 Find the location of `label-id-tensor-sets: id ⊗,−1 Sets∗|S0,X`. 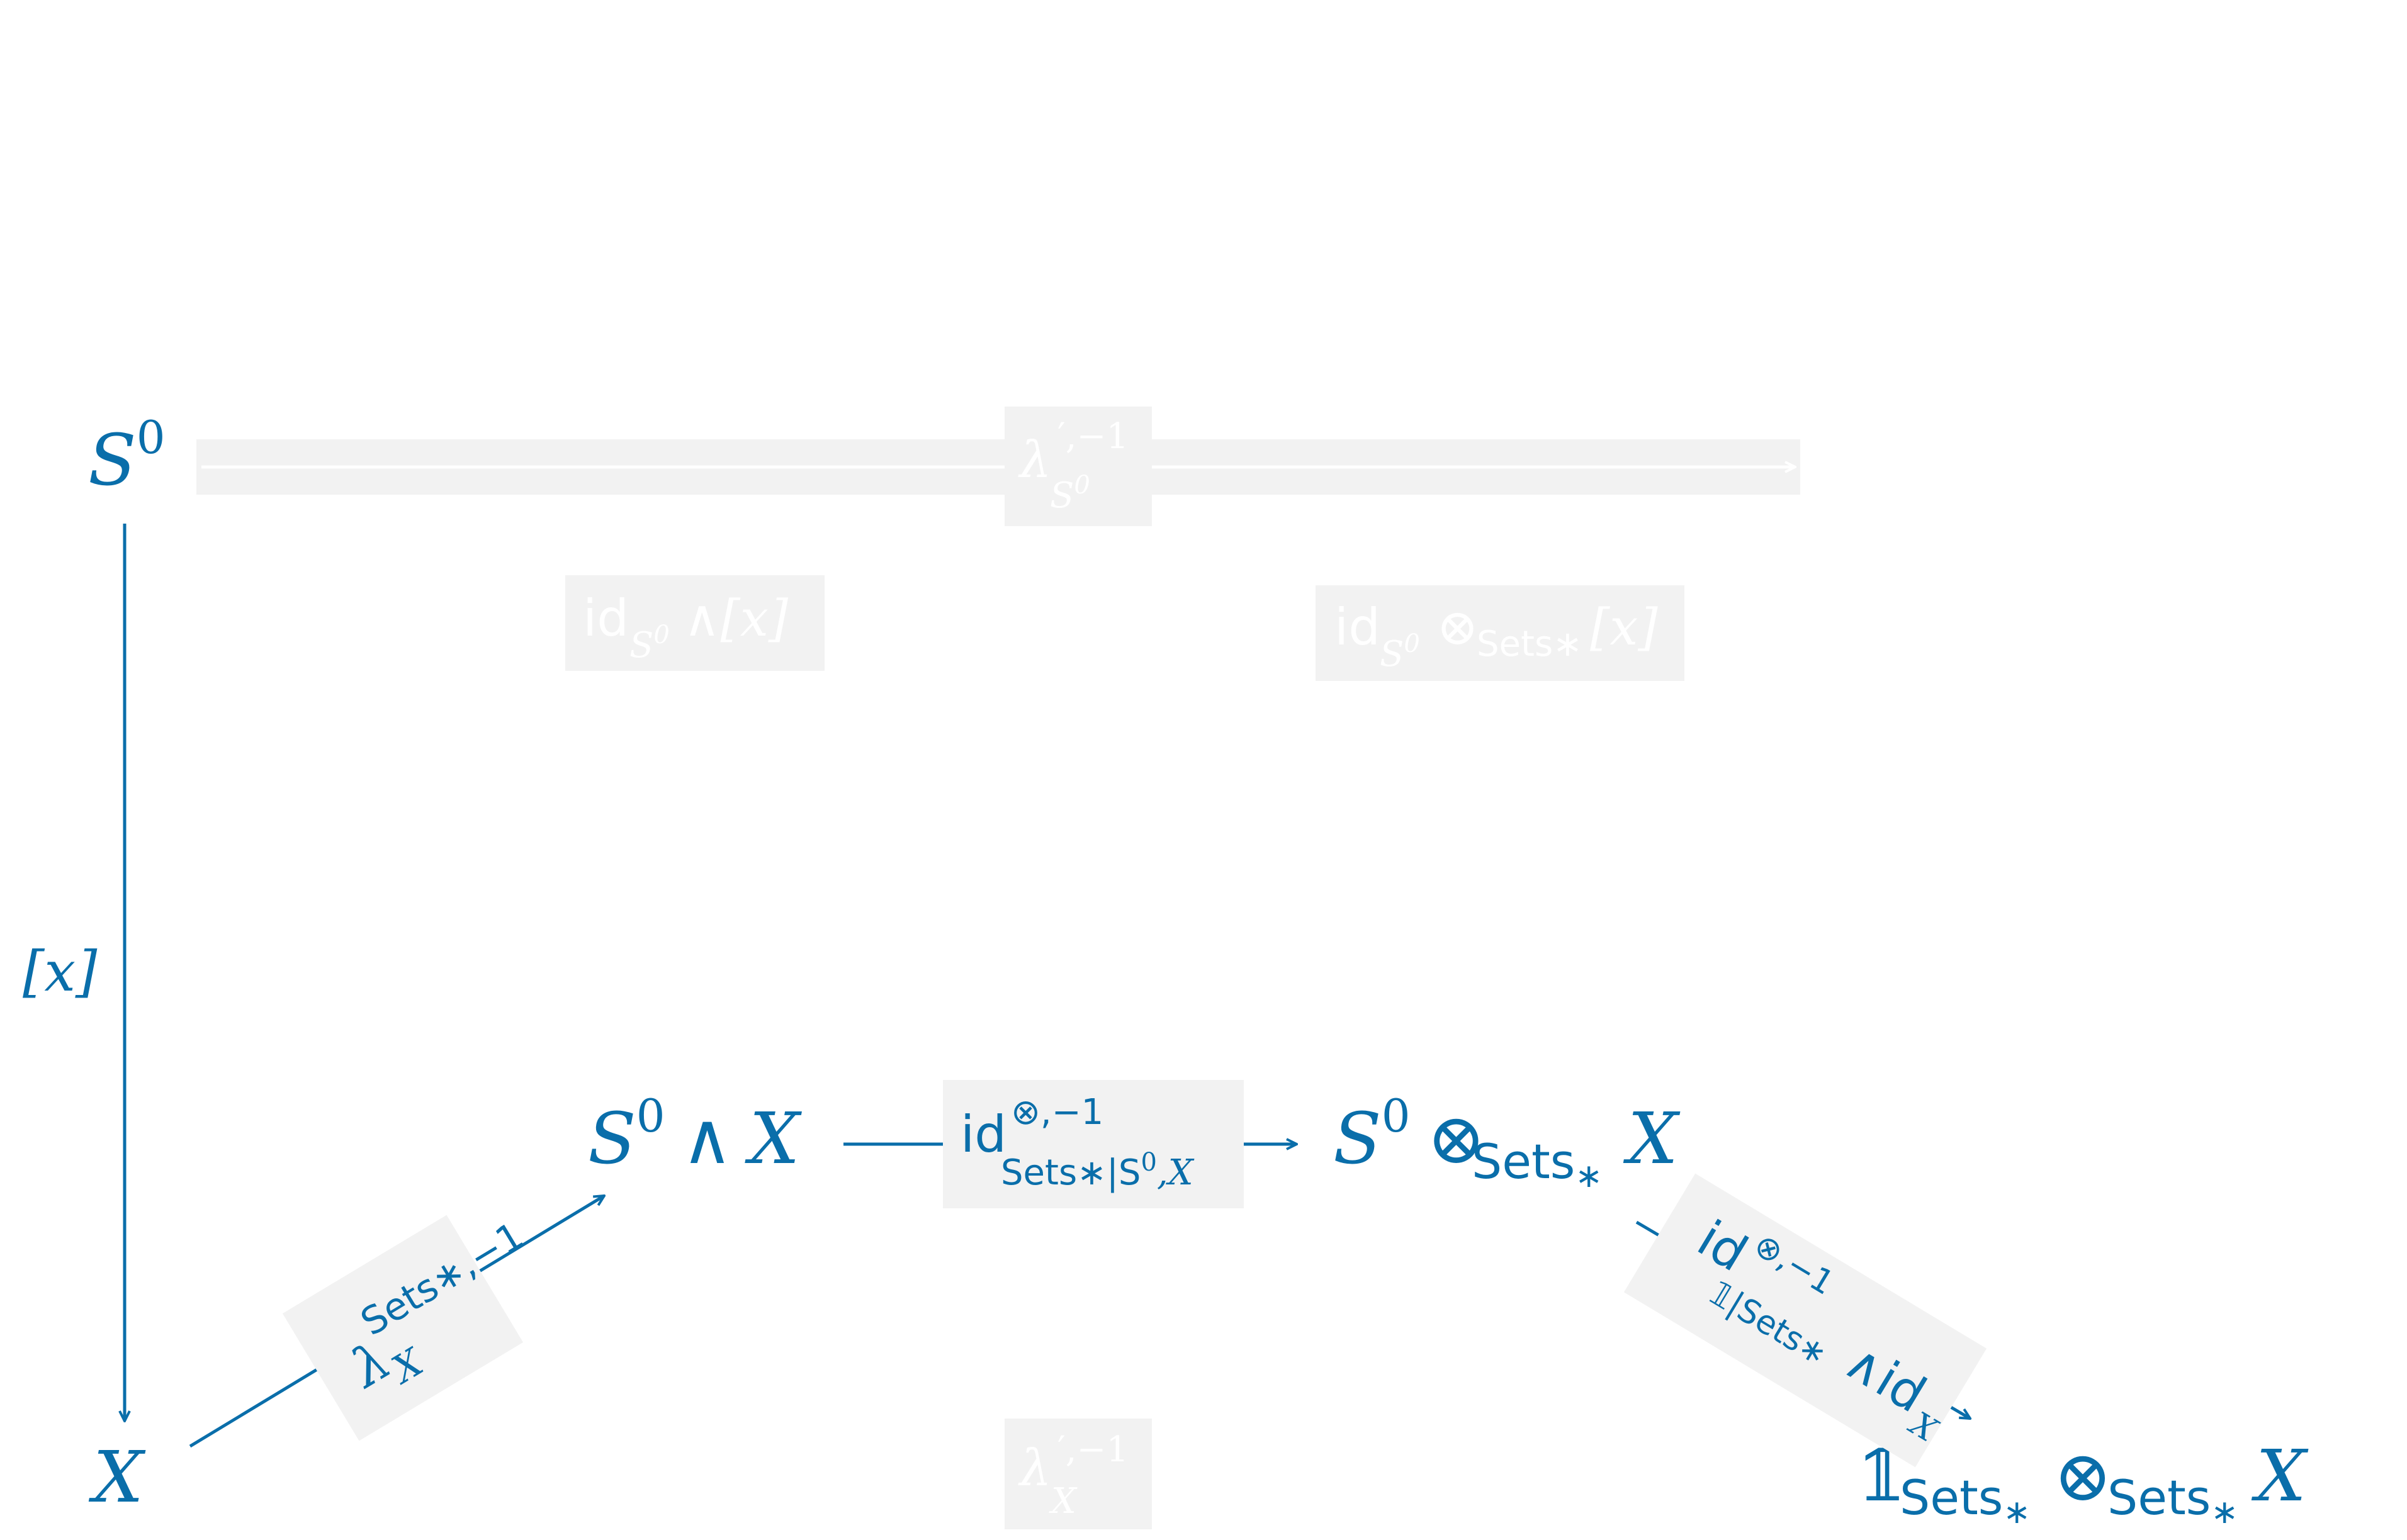

label-id-tensor-sets: id ⊗,−1 Sets∗|S0,X is located at coordinates (1093, 1144).